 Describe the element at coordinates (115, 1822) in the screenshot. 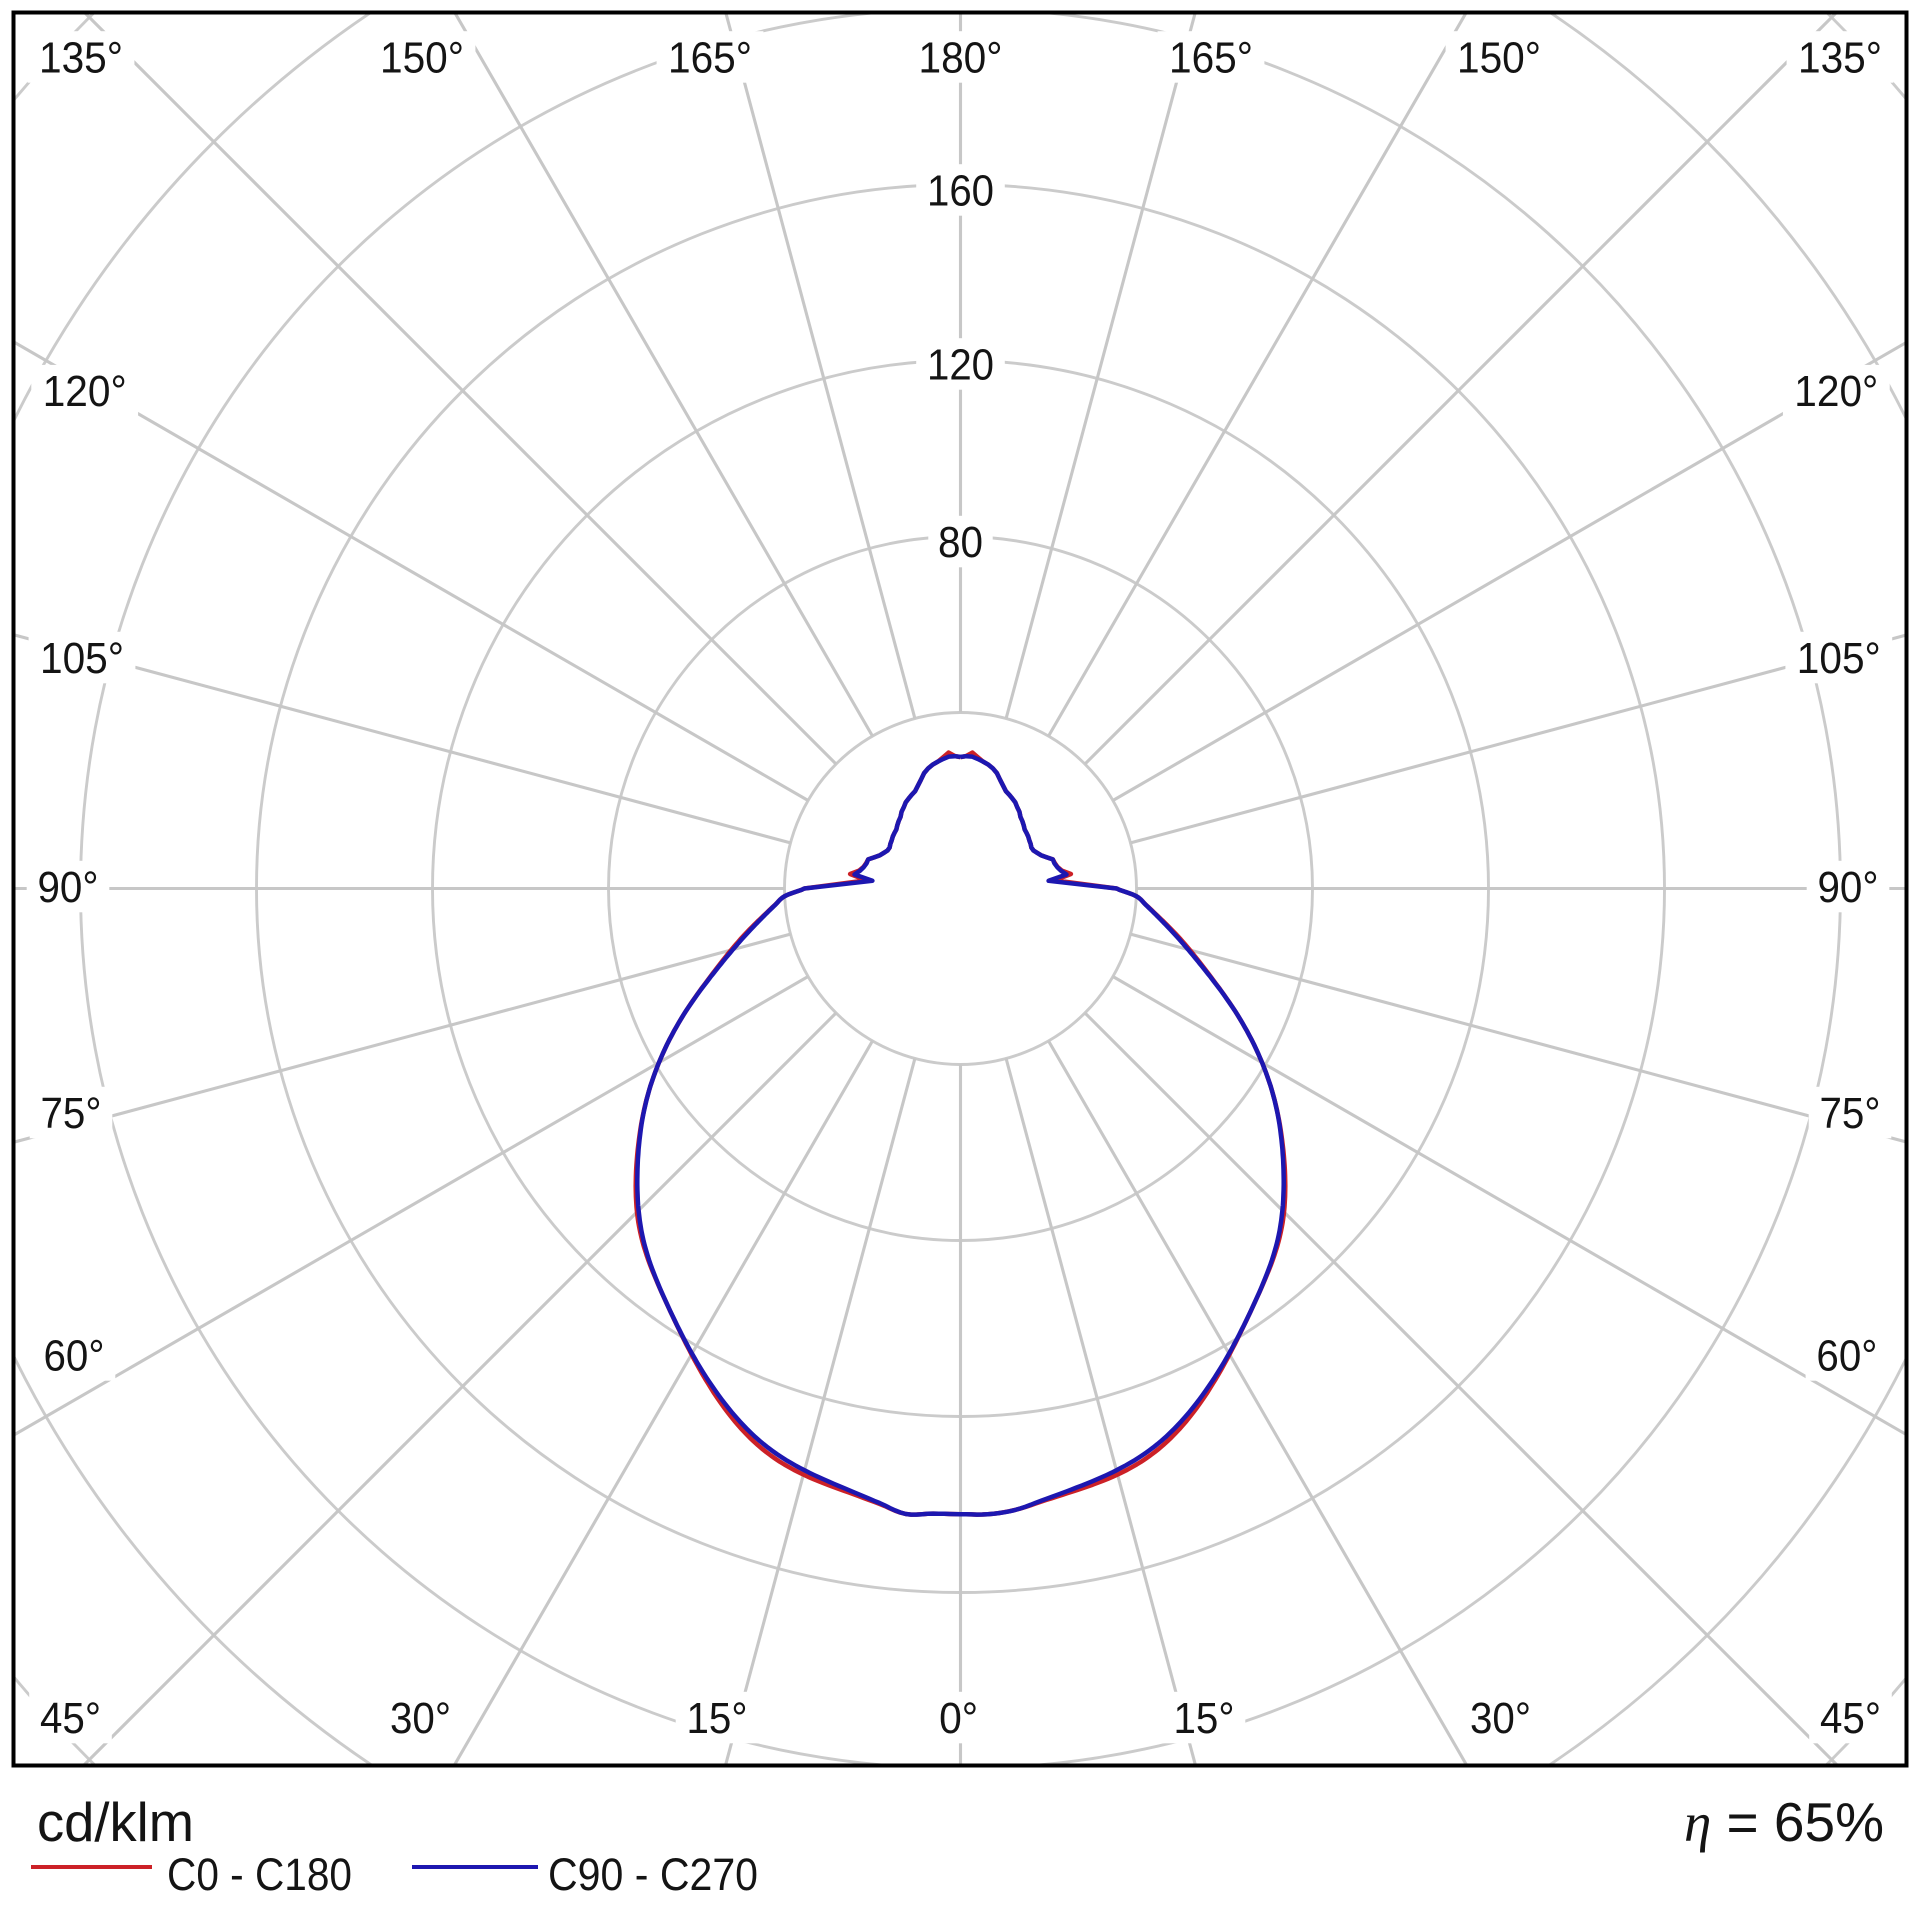

I see `svg-text: cd/klm` at that location.